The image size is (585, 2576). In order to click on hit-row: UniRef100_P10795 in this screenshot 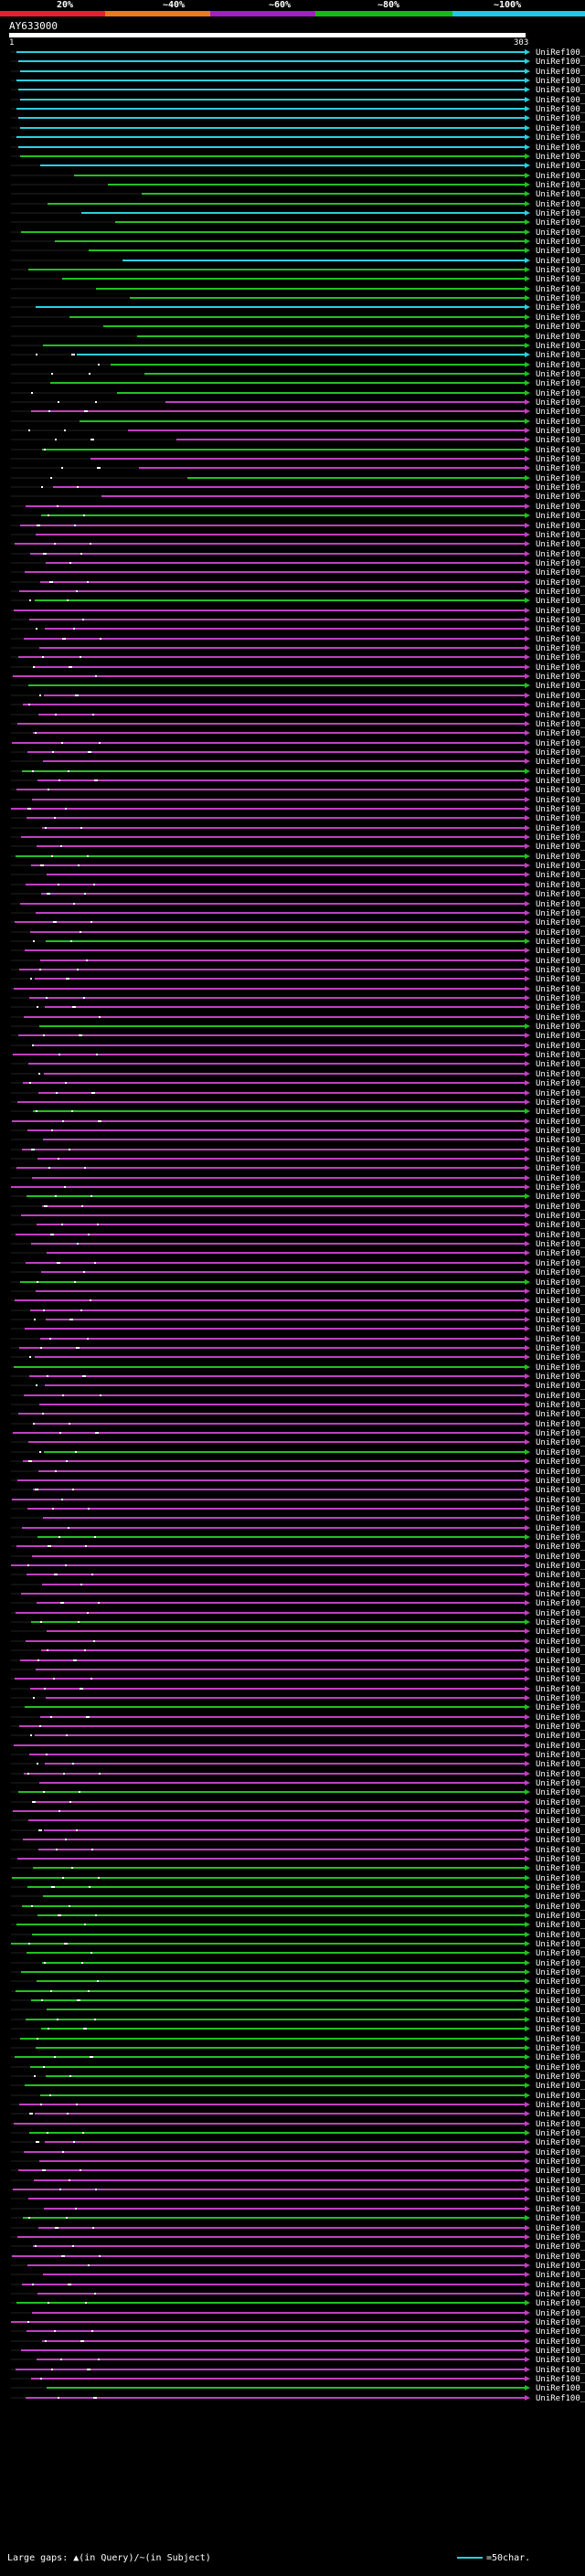, I will do `click(298, 979)`.